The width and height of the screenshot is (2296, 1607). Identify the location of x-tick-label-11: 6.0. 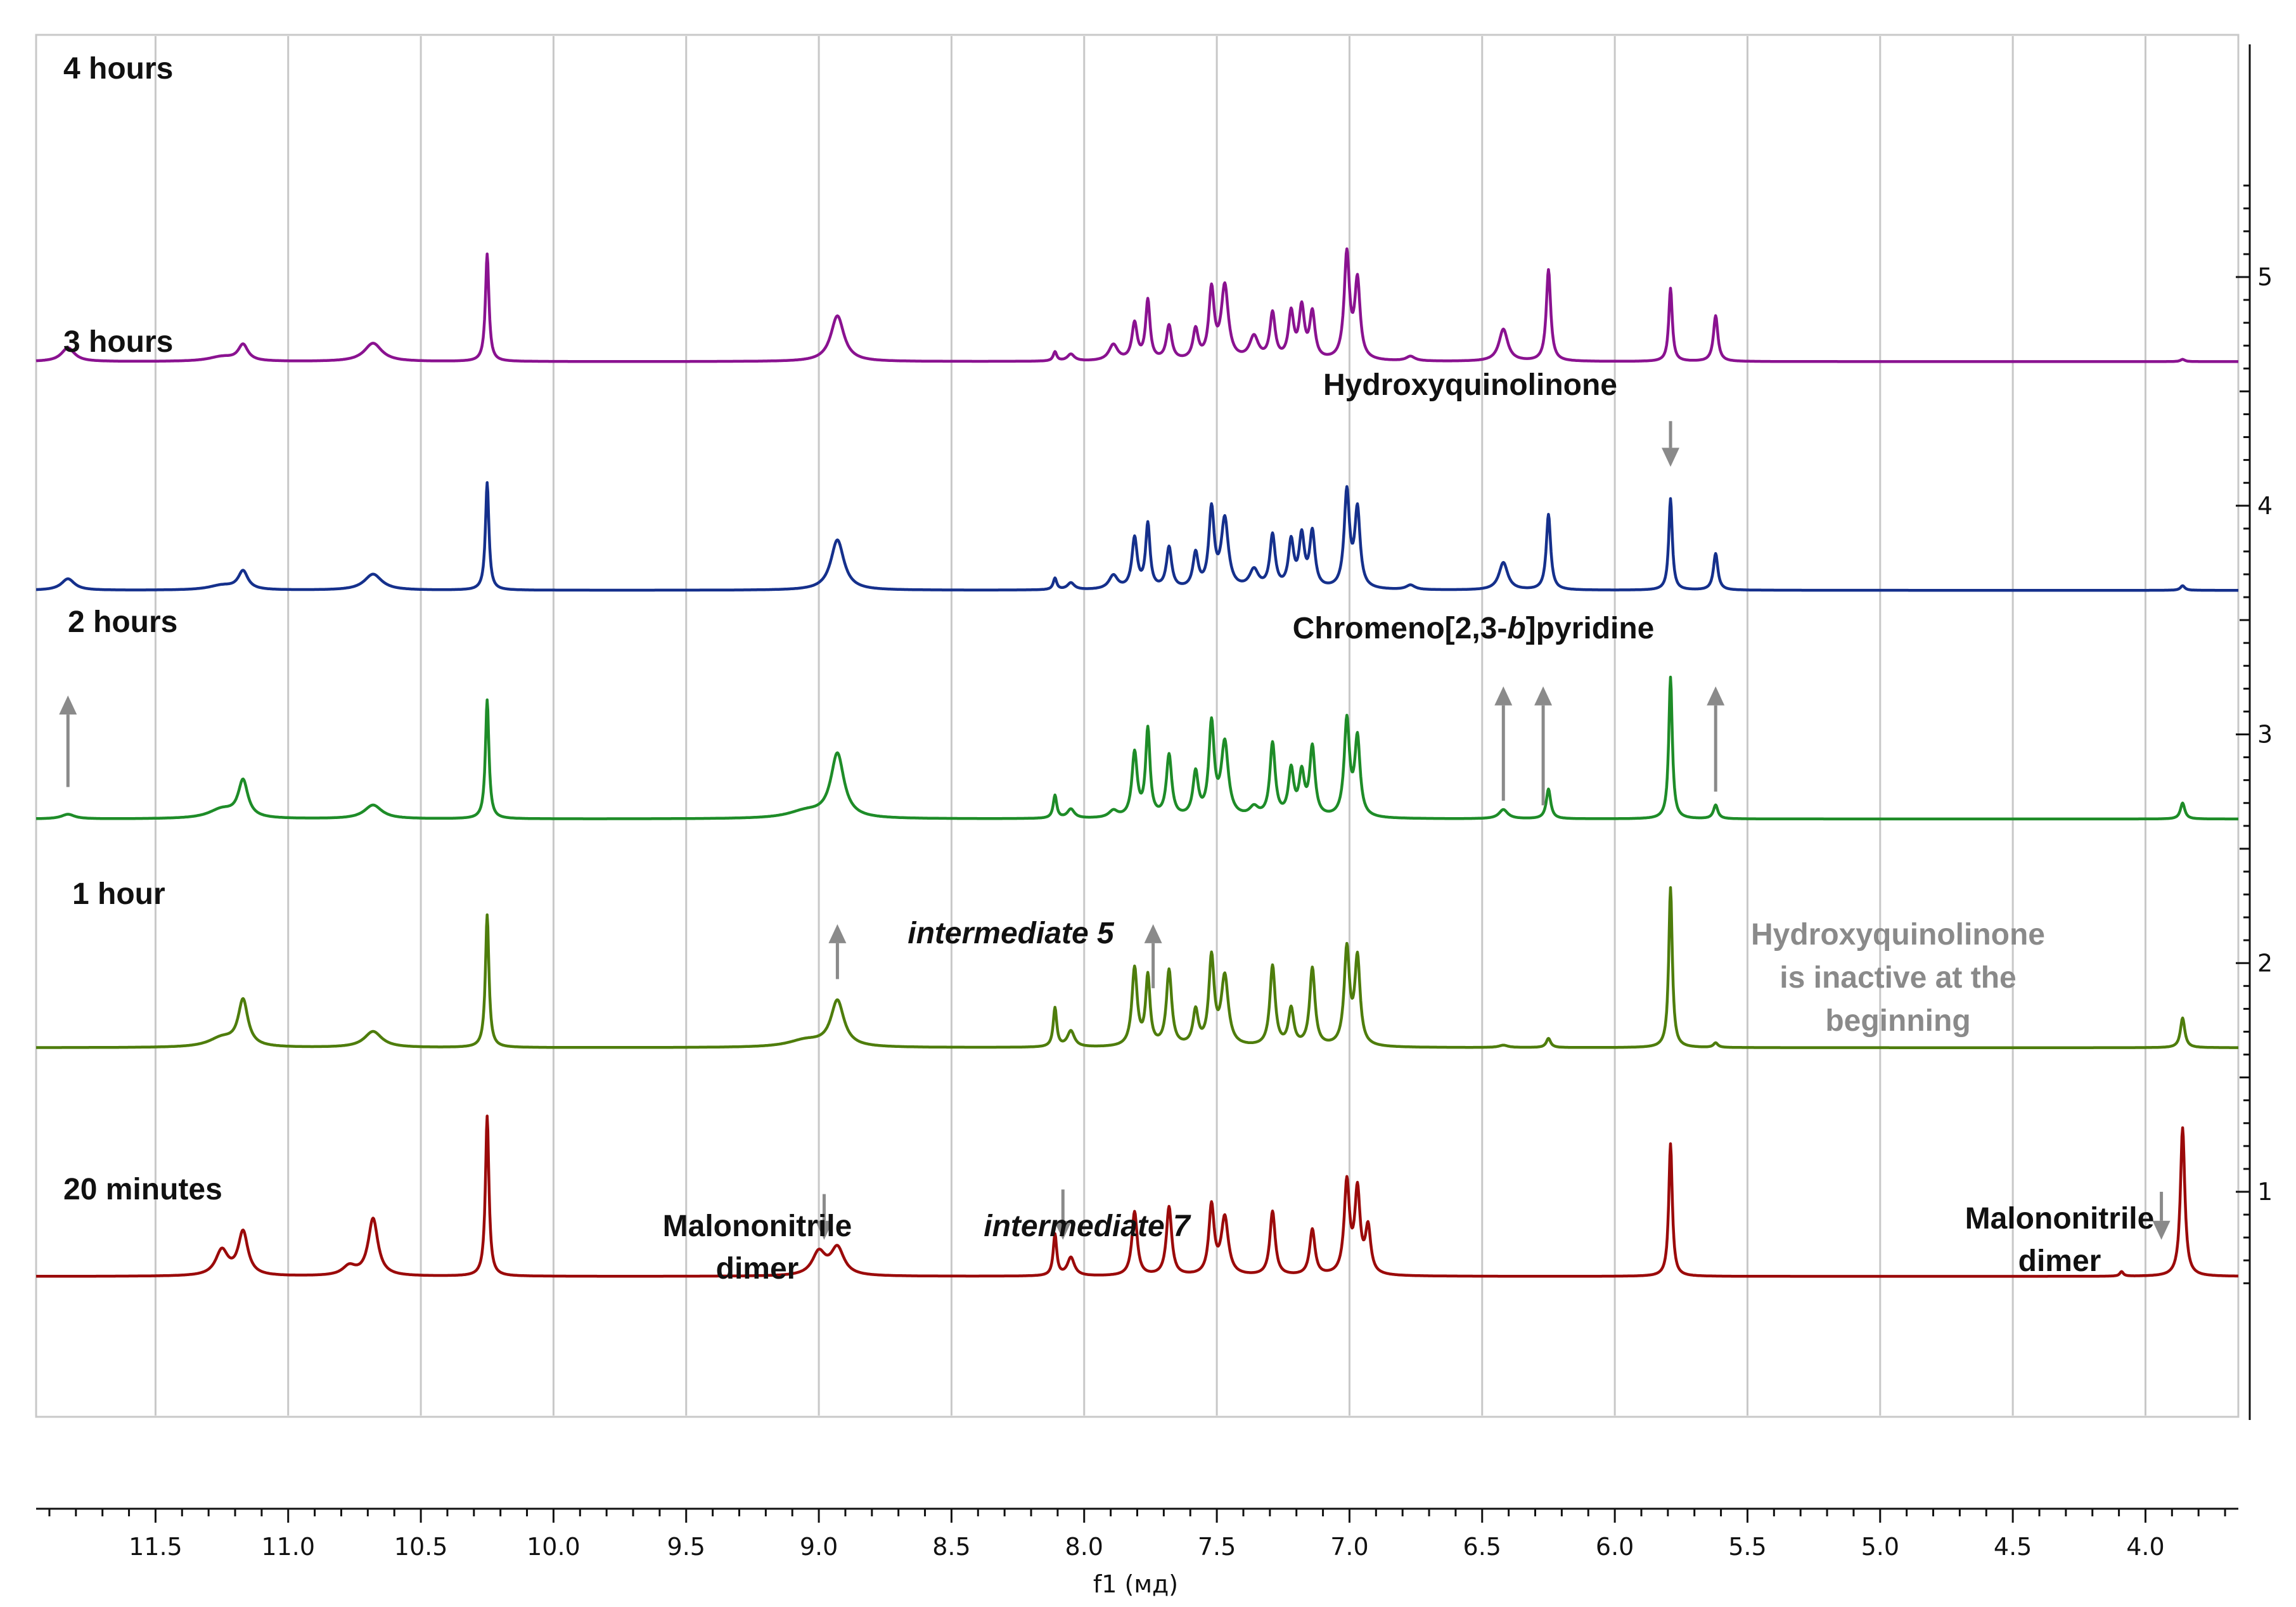
(1615, 1547).